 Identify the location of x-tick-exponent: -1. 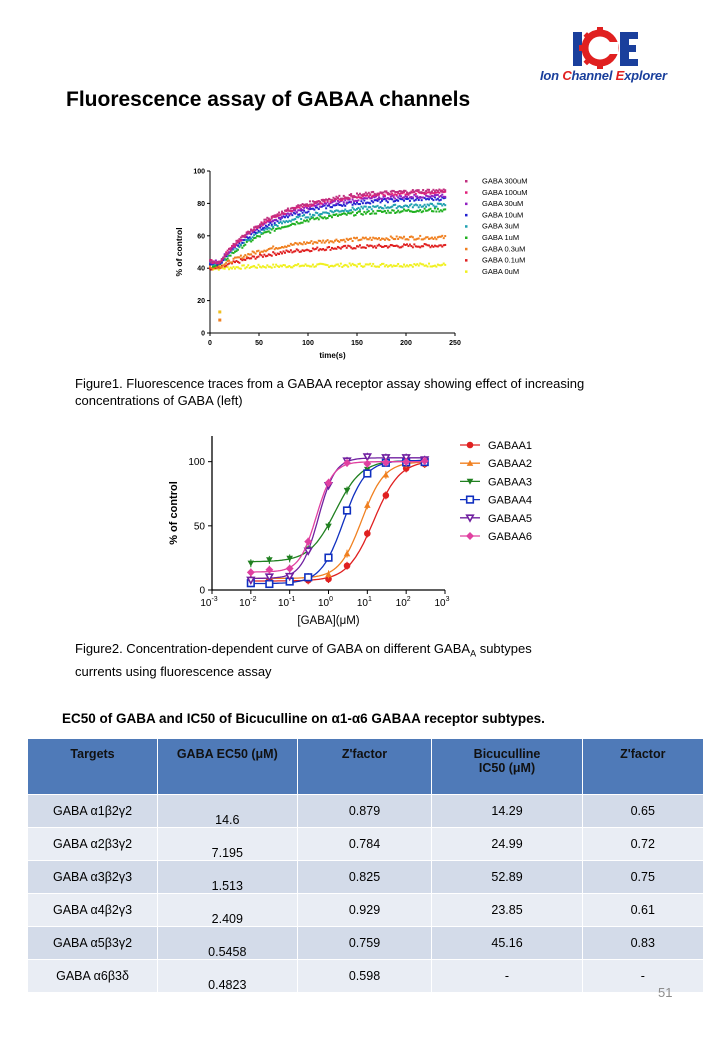
(292, 599).